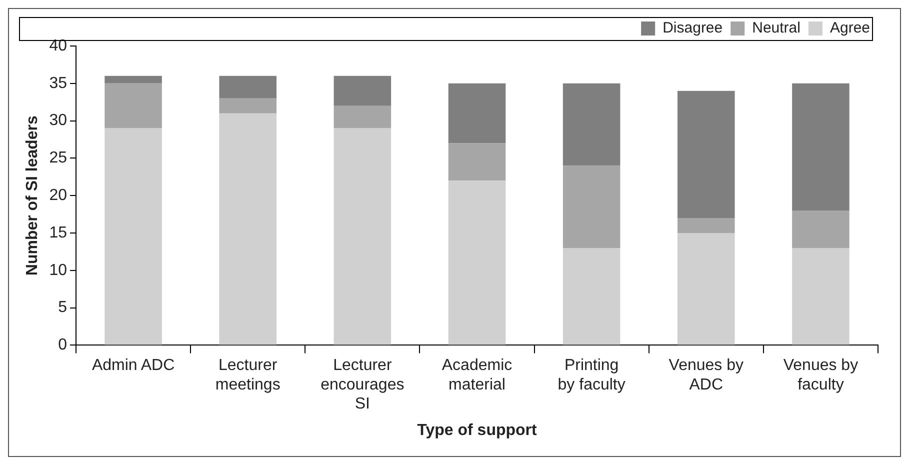  Describe the element at coordinates (58, 83) in the screenshot. I see `y-tick-label: 35` at that location.